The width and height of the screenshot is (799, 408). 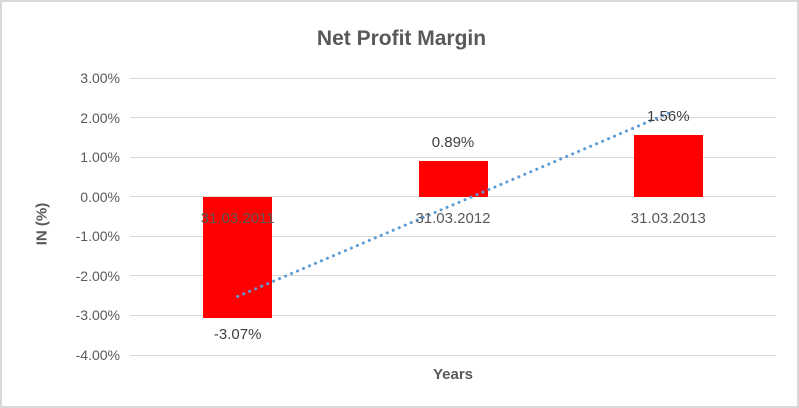 I want to click on chart-title: Net Profit Margin, so click(x=401, y=38).